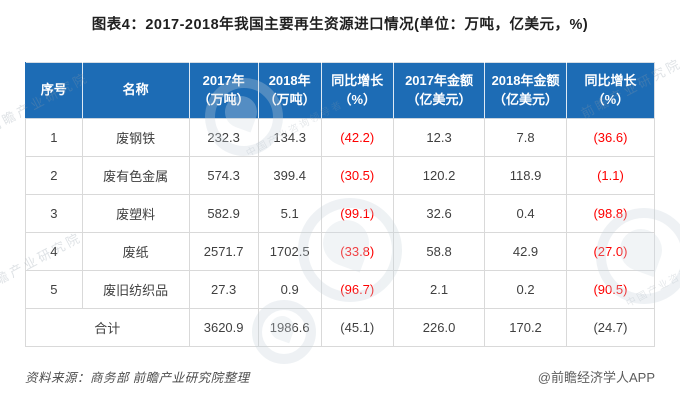 The image size is (680, 407). I want to click on cell-negative: (1.1), so click(610, 175).